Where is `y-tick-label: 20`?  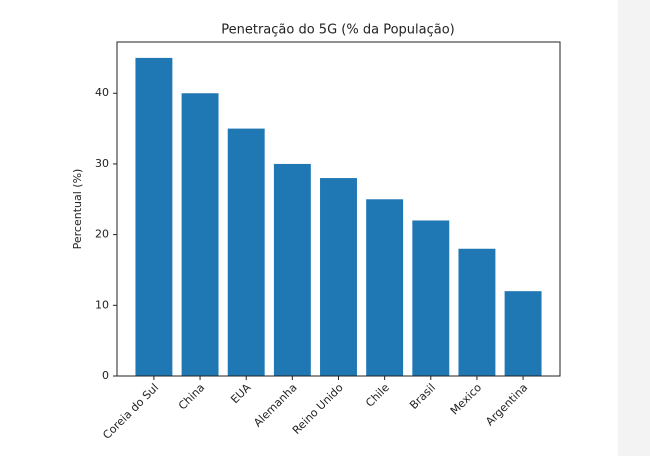
y-tick-label: 20 is located at coordinates (102, 234).